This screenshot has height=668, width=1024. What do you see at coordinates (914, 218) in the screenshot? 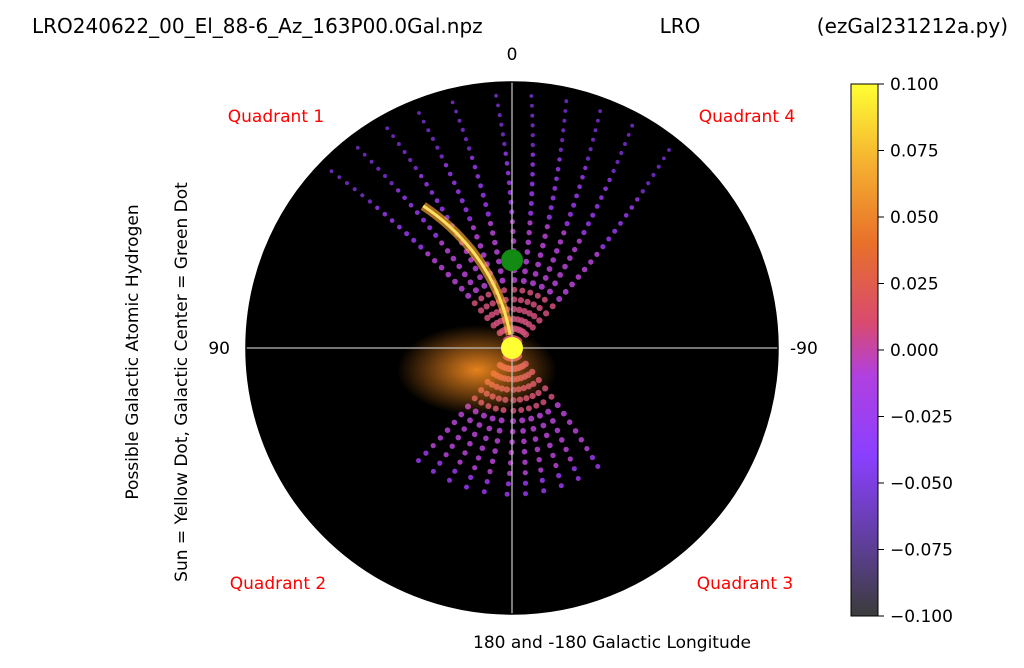
I see `colorbar-tick-label: 0.050` at bounding box center [914, 218].